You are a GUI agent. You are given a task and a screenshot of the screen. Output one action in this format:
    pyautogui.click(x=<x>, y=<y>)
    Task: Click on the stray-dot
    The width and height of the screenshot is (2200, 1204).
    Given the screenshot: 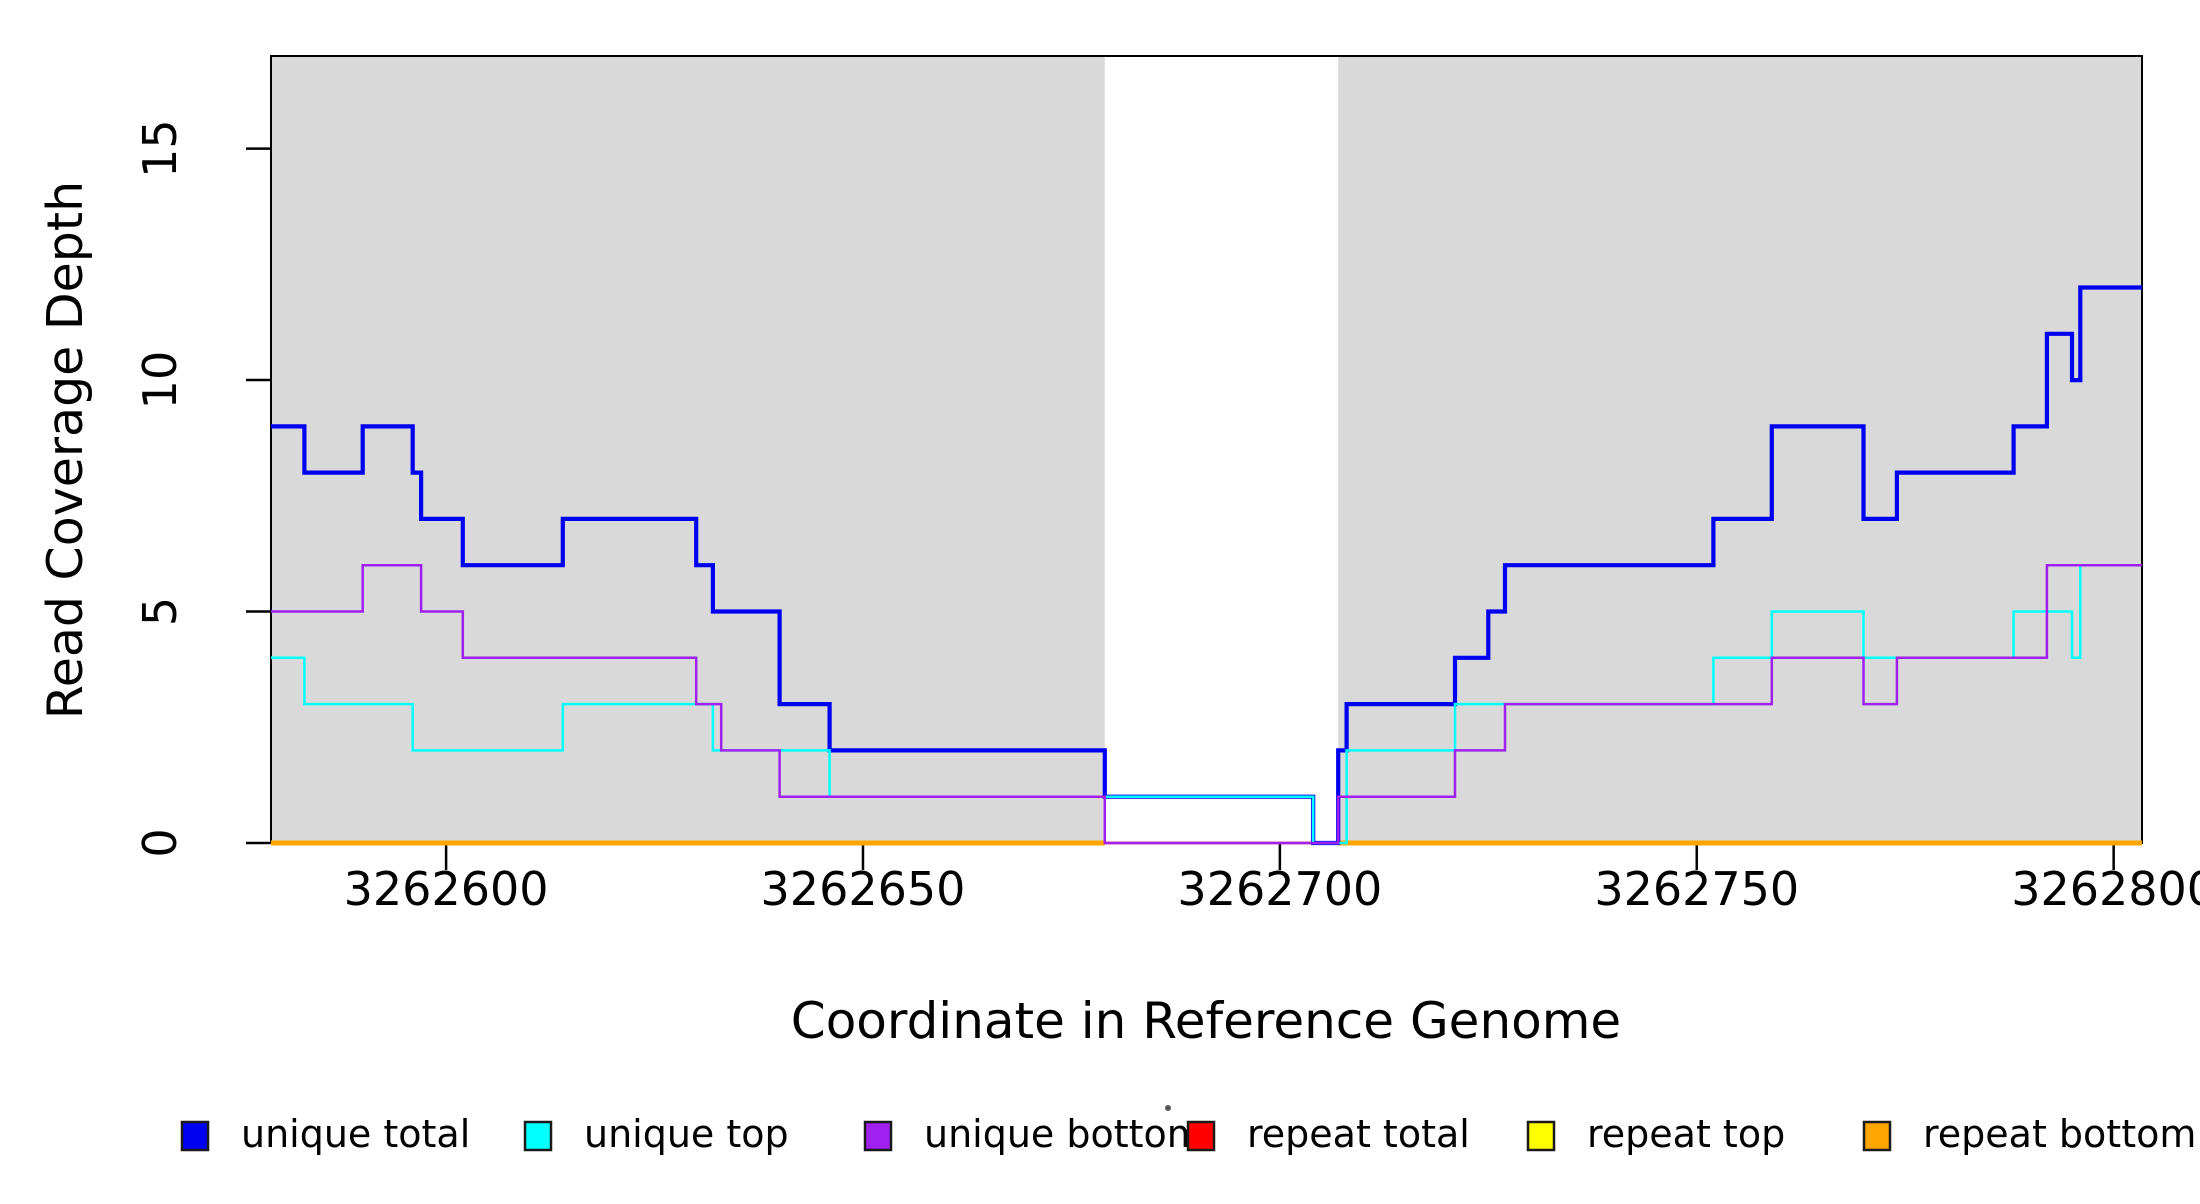 What is the action you would take?
    pyautogui.click(x=1168, y=1108)
    